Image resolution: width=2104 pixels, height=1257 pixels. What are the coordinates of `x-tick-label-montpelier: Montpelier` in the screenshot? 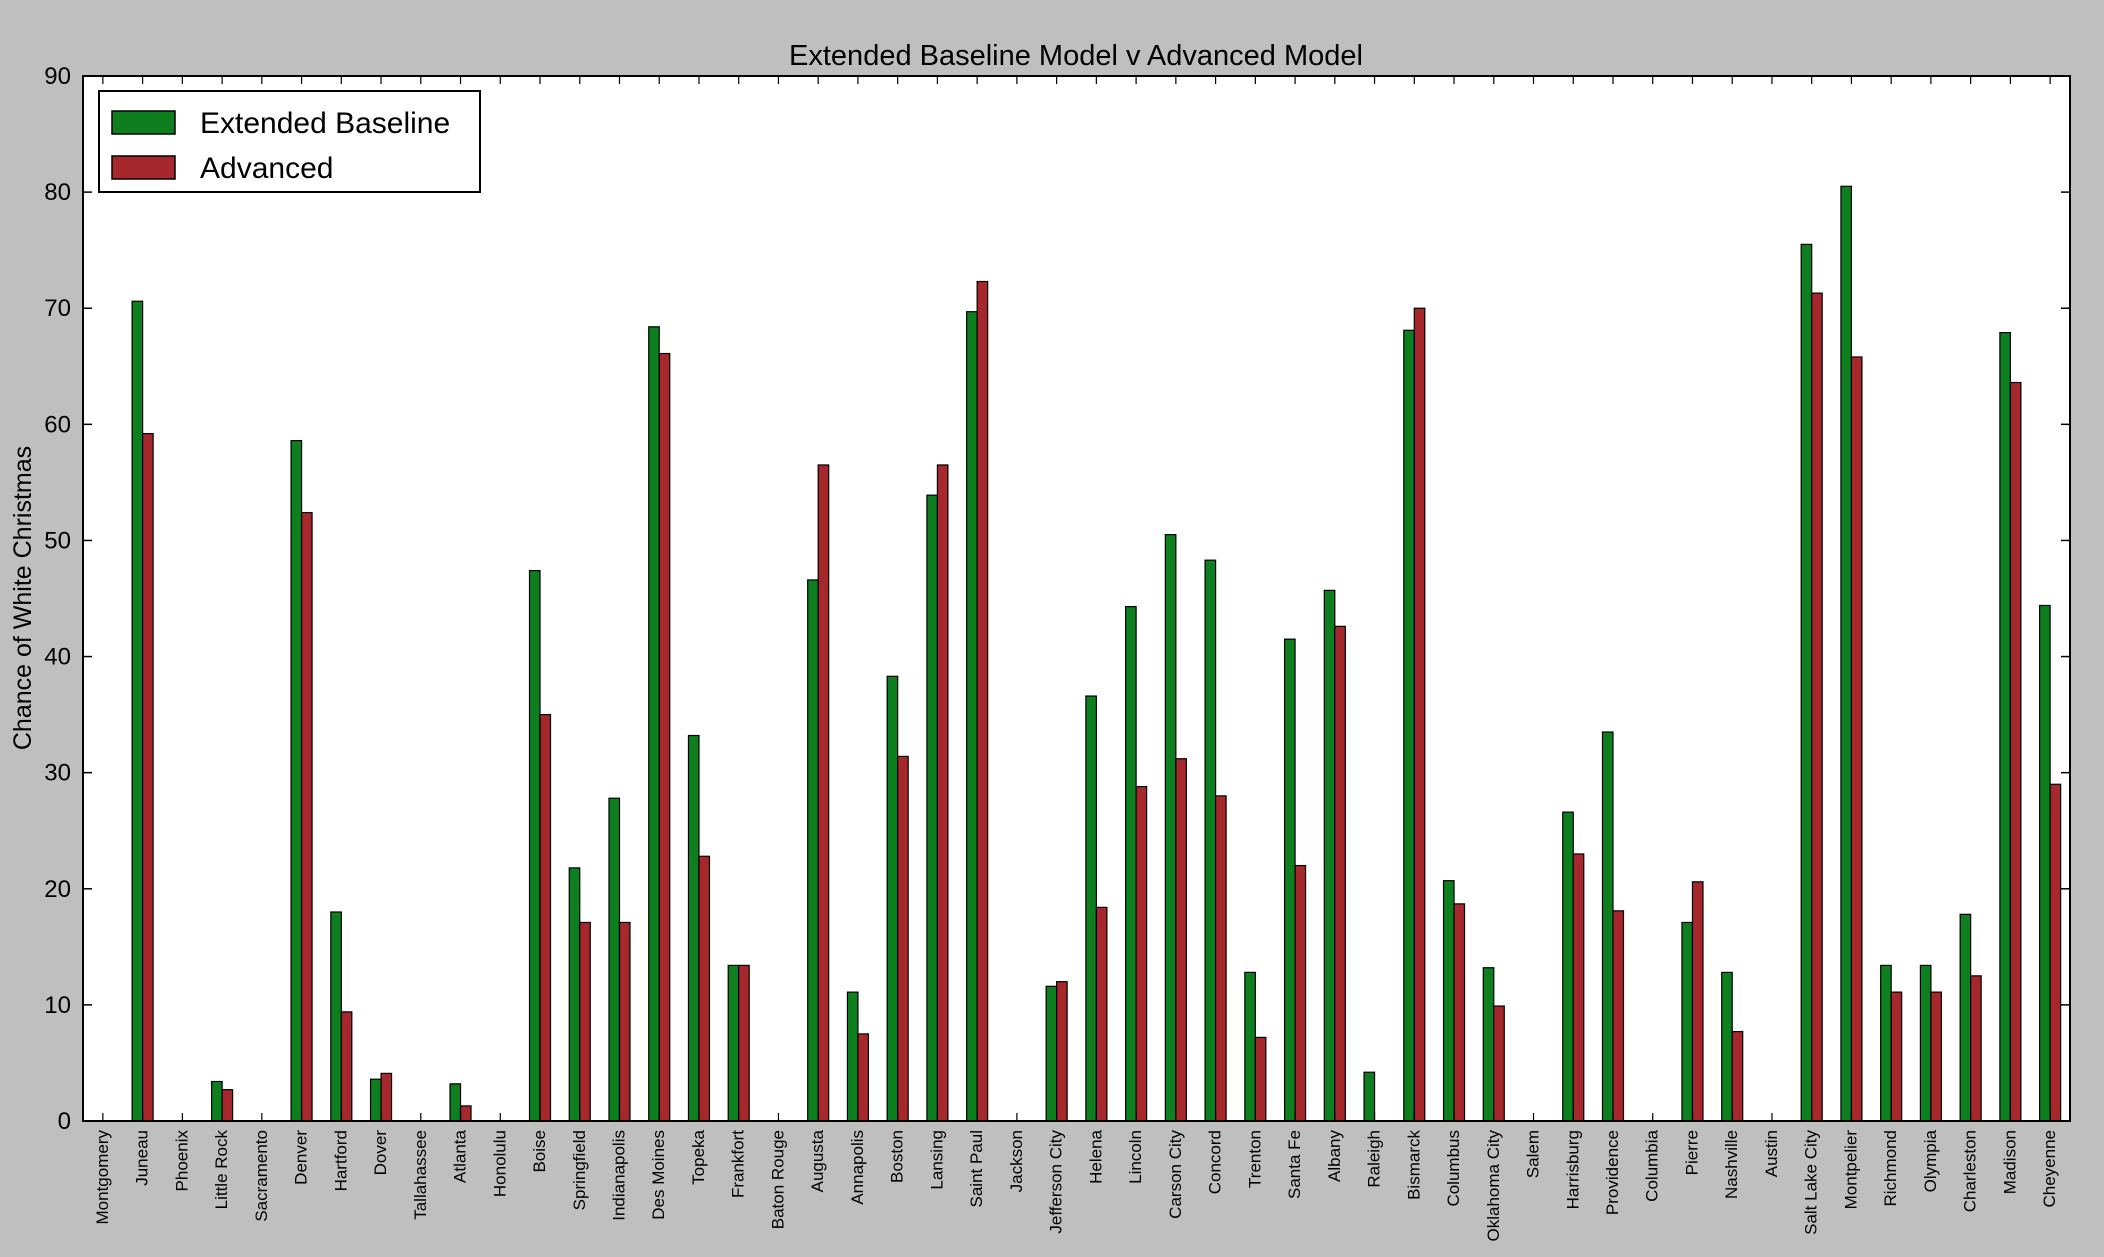 It's located at (1850, 1170).